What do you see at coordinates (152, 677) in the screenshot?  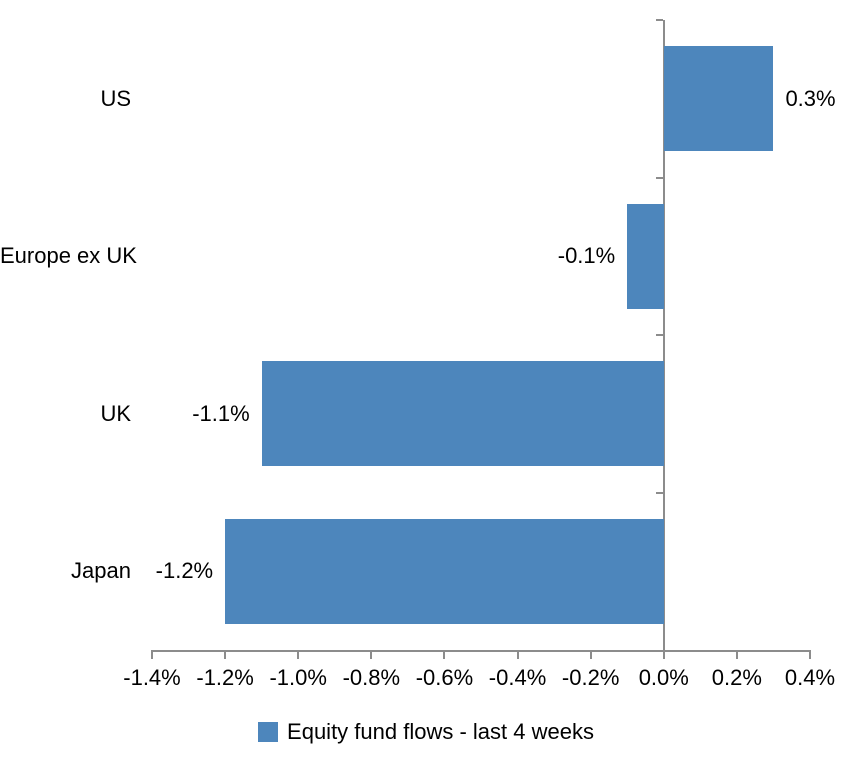 I see `x-tick-label: -1.4%` at bounding box center [152, 677].